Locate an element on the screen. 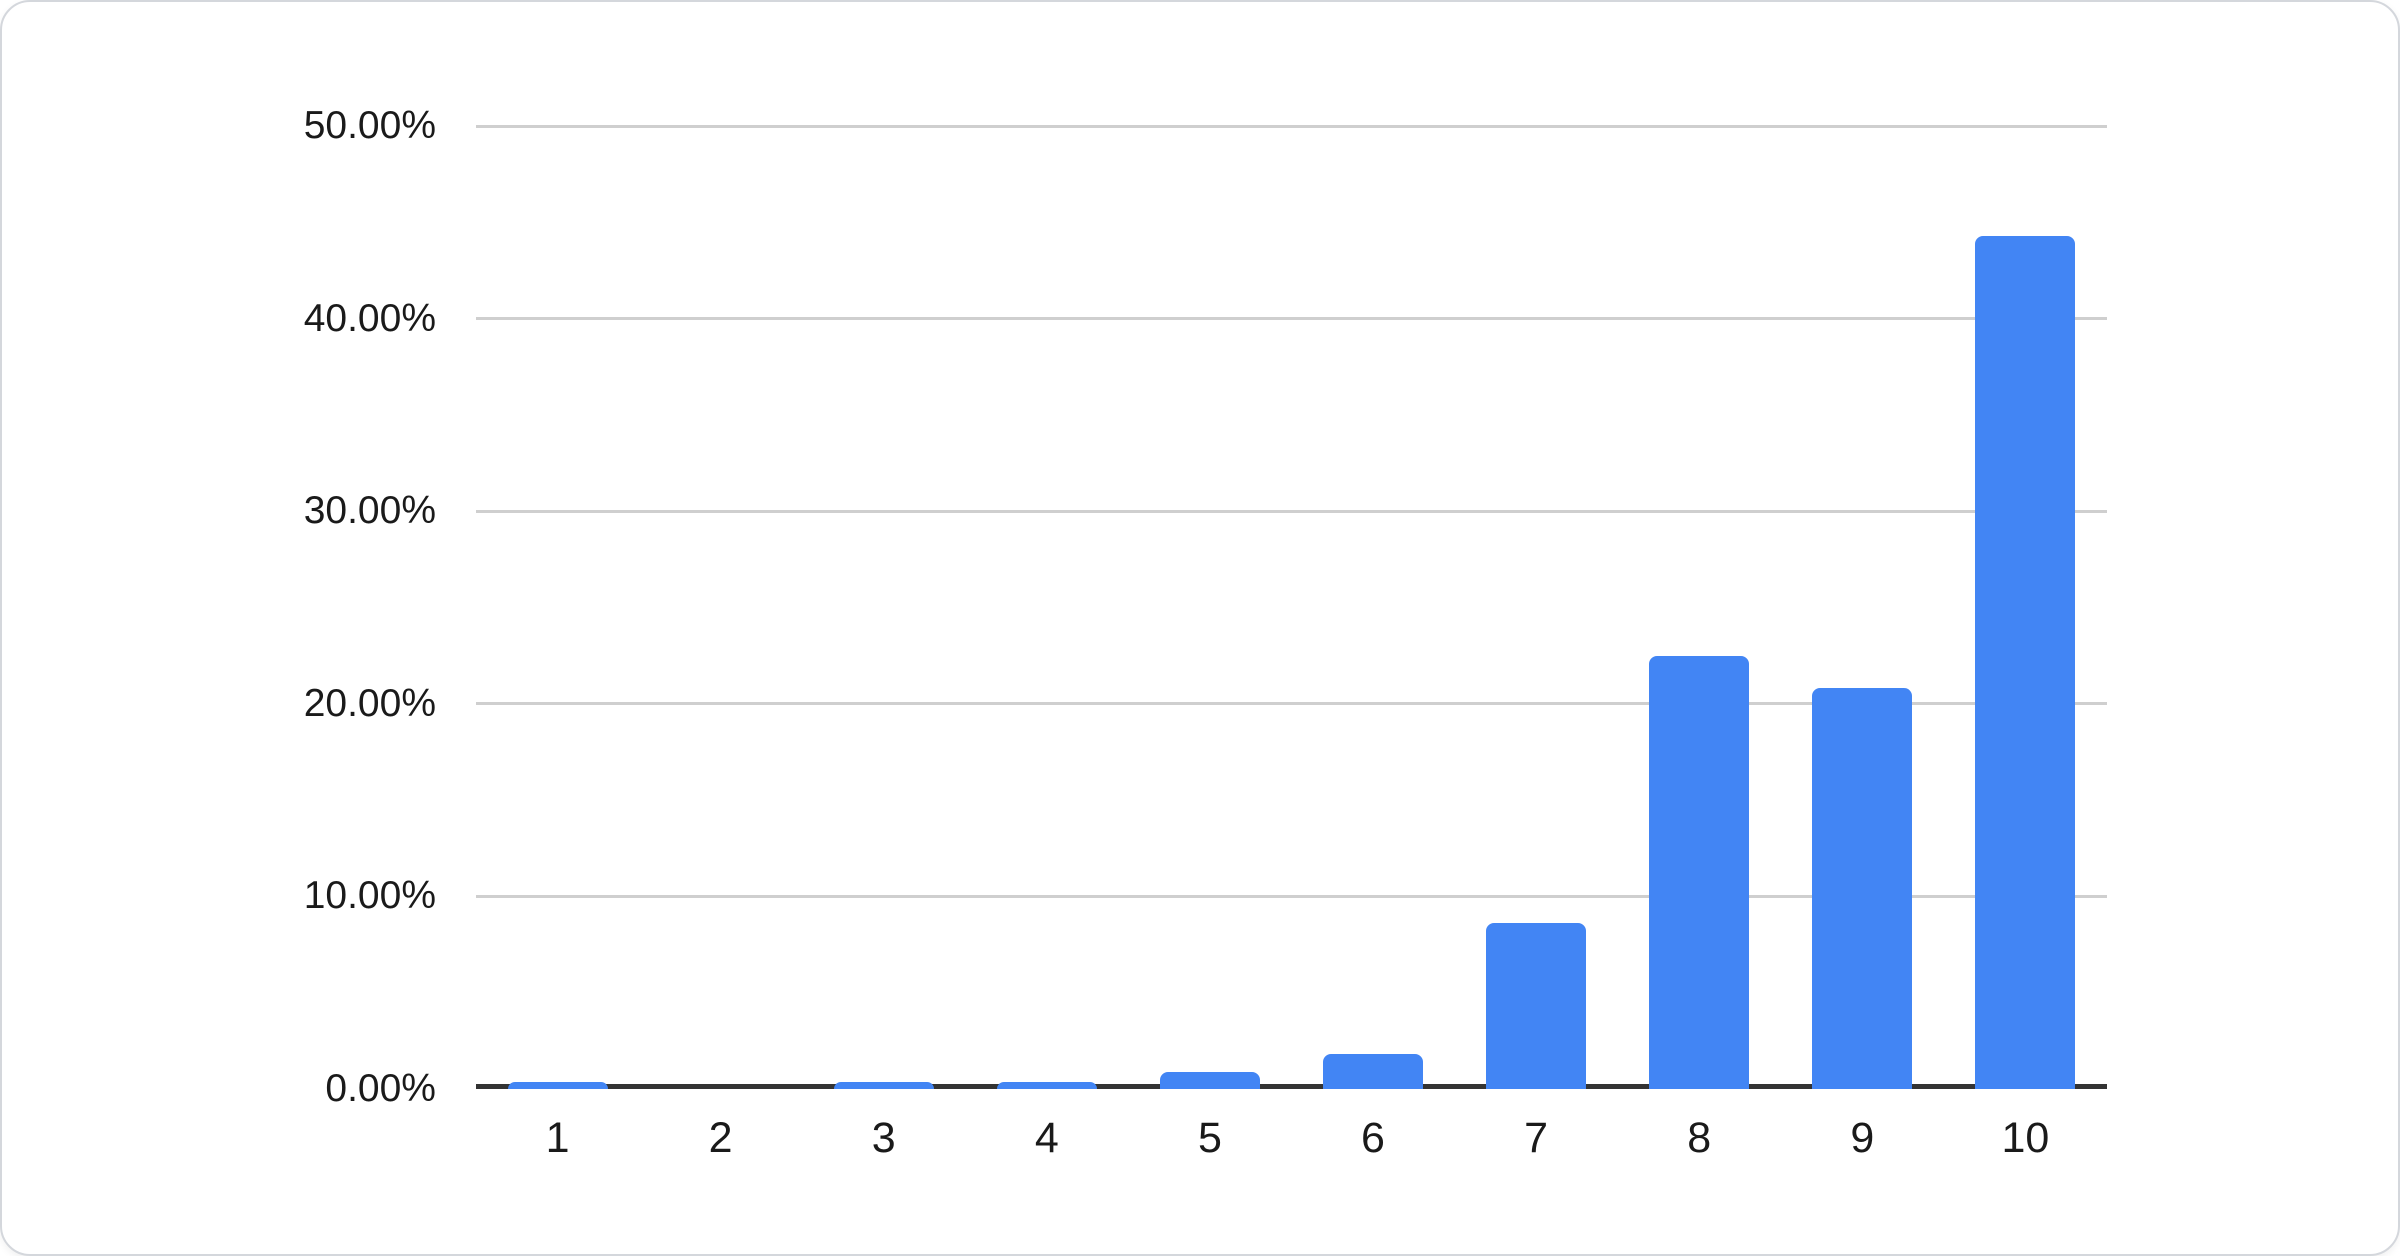 The width and height of the screenshot is (2400, 1256). x-tick-label-4: 4 is located at coordinates (1046, 1138).